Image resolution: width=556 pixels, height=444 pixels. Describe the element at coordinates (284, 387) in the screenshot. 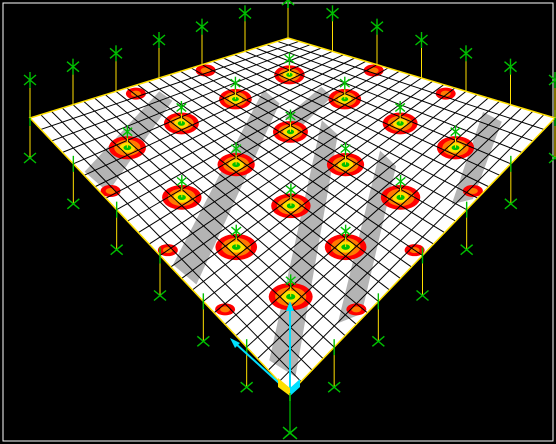

I see `corner-marker` at that location.